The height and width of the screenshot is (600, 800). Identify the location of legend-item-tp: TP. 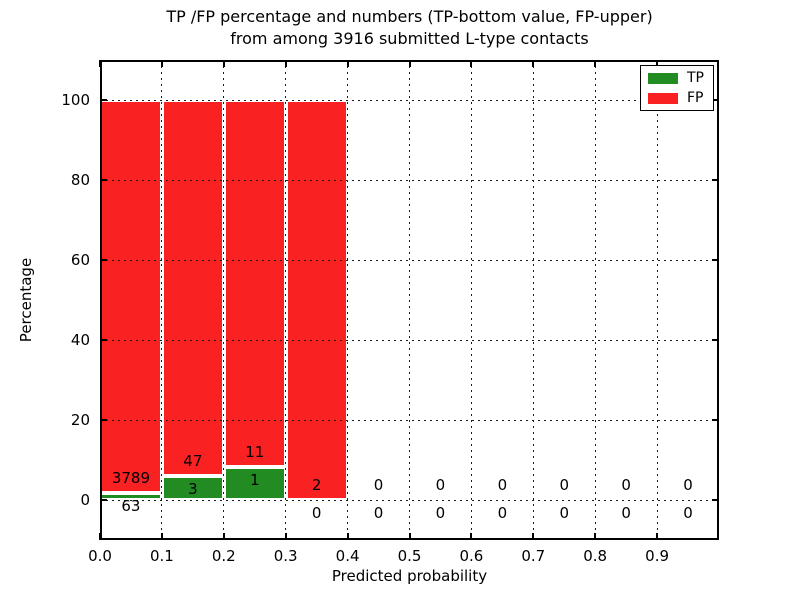
(676, 78).